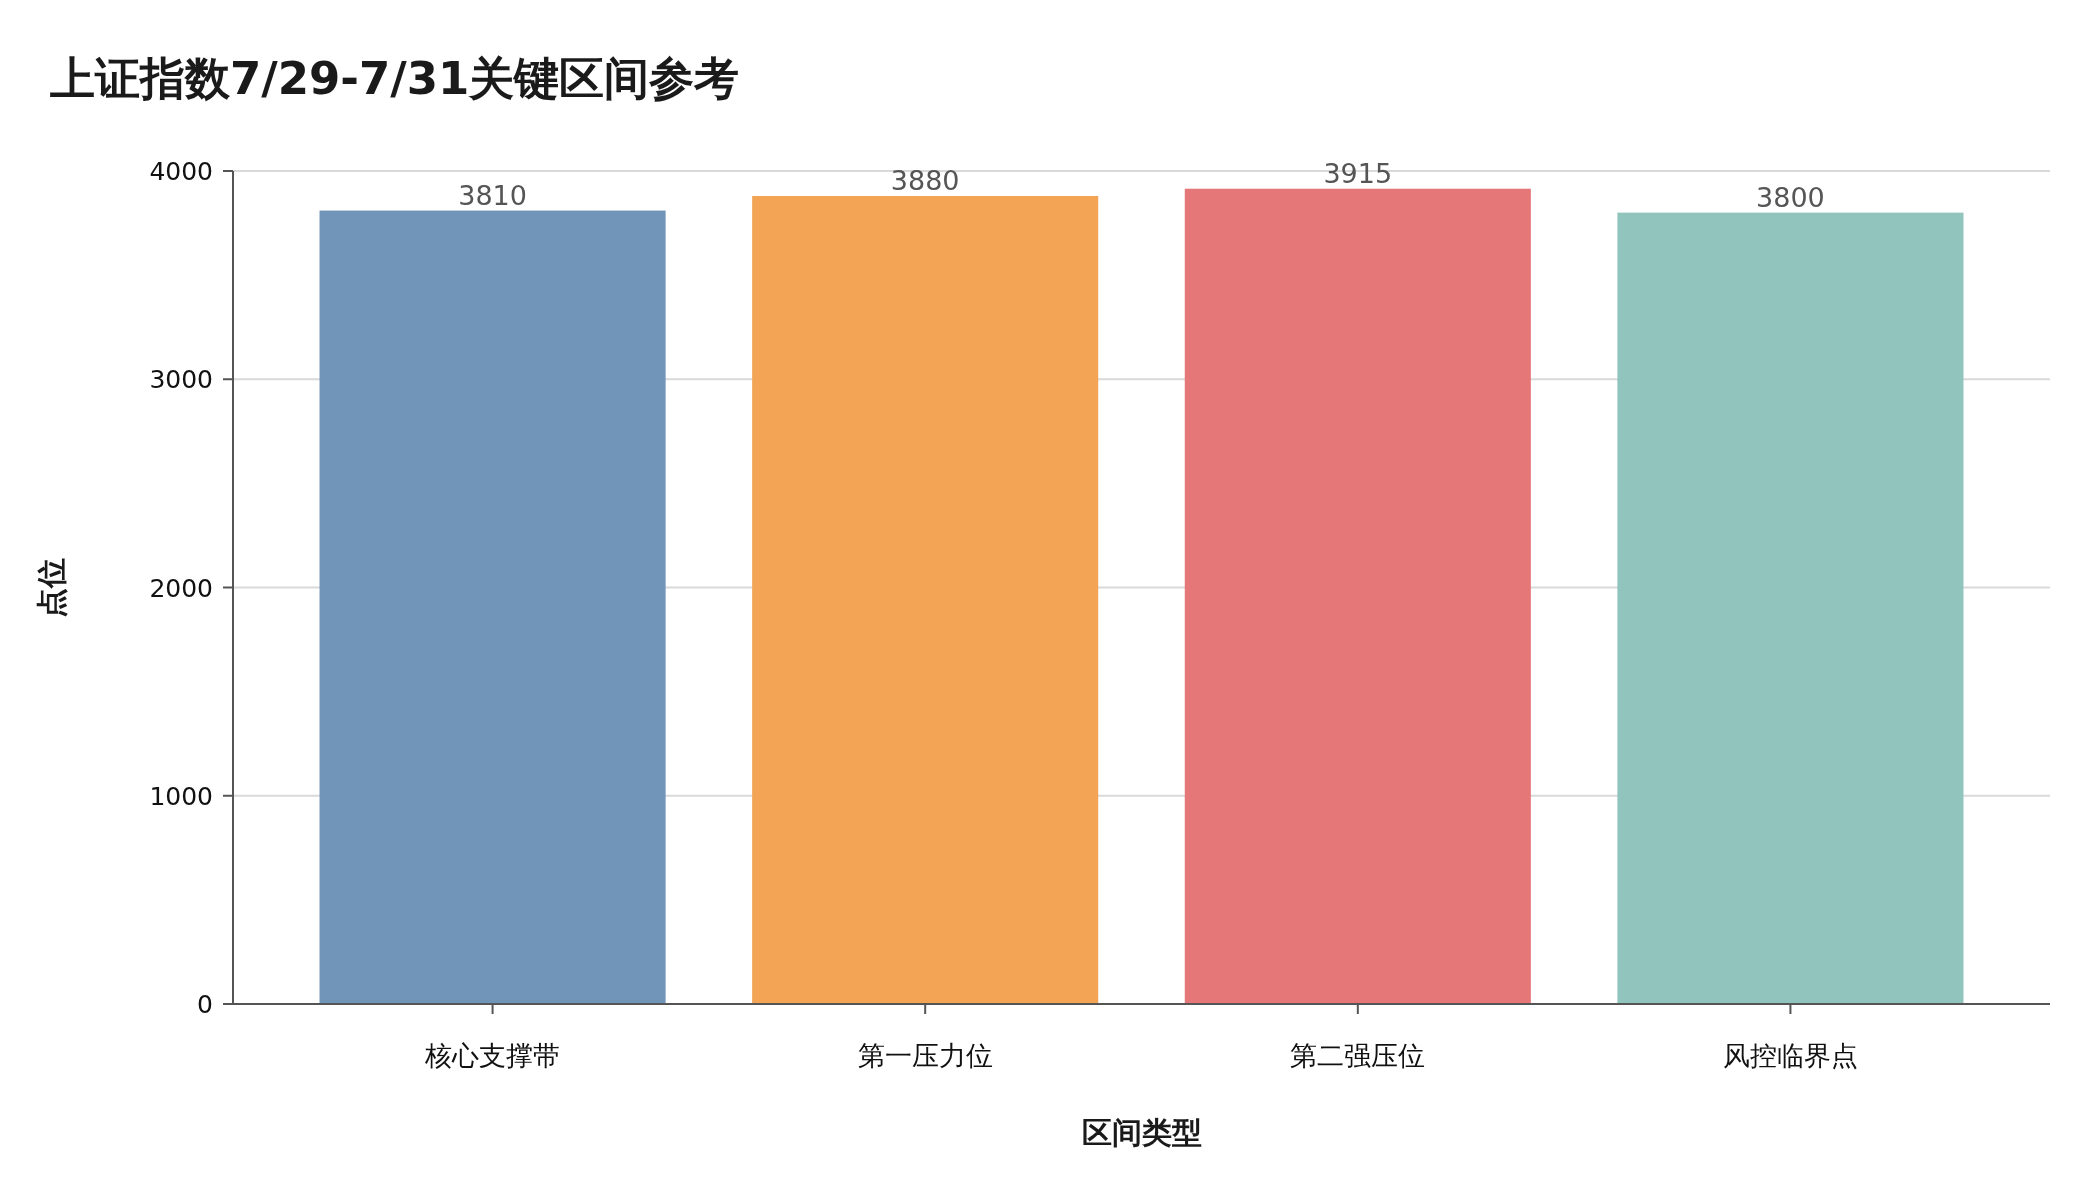 This screenshot has width=2100, height=1200. I want to click on y-tick-label: 2000, so click(181, 588).